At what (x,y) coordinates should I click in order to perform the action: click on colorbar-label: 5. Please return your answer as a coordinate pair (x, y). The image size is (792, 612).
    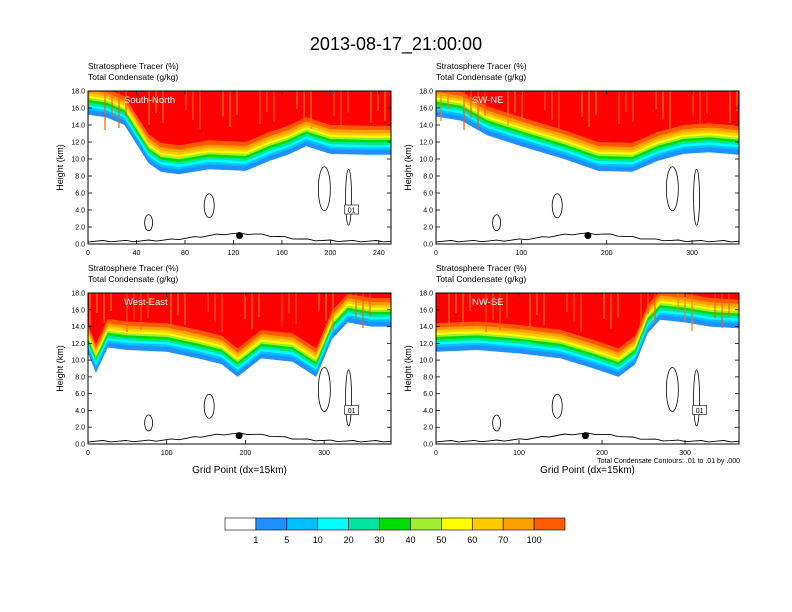
    Looking at the image, I should click on (286, 540).